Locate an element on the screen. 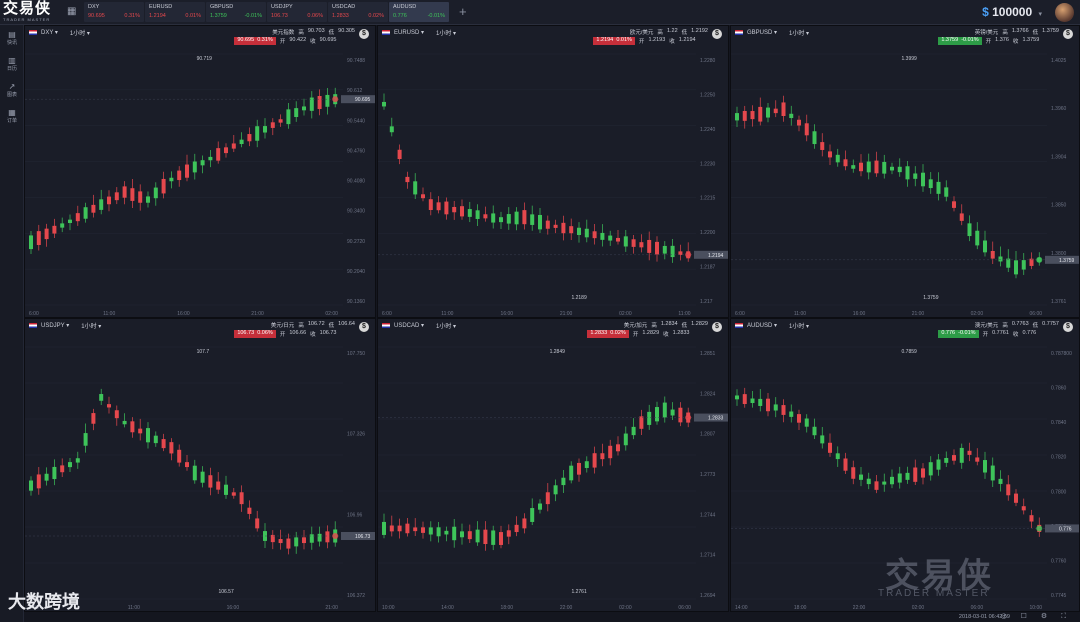 The image size is (1080, 622). ticker-usdjpy: USDJPY 106.73 0.06% is located at coordinates (297, 12).